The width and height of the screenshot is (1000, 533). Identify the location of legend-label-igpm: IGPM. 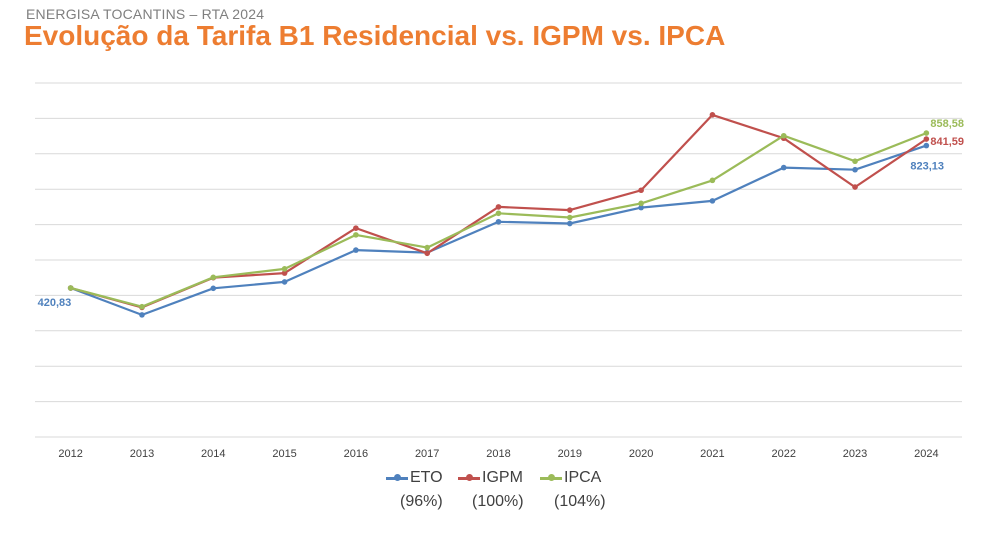
(502, 477).